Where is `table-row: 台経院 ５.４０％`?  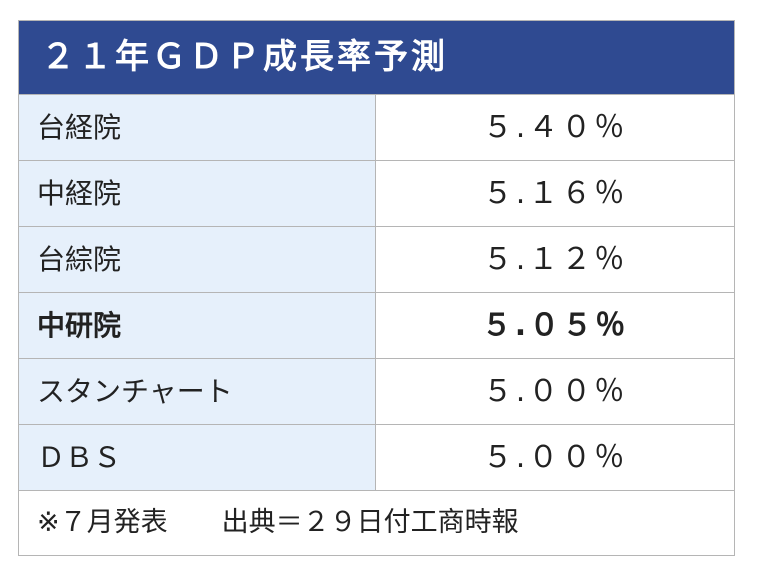 table-row: 台経院 ５.４０％ is located at coordinates (376, 128).